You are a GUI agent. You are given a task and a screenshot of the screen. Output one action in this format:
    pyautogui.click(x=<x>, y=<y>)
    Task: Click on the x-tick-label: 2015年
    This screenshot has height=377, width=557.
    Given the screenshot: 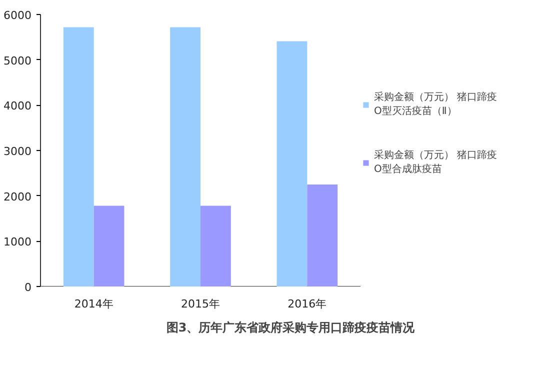 What is the action you would take?
    pyautogui.click(x=200, y=304)
    